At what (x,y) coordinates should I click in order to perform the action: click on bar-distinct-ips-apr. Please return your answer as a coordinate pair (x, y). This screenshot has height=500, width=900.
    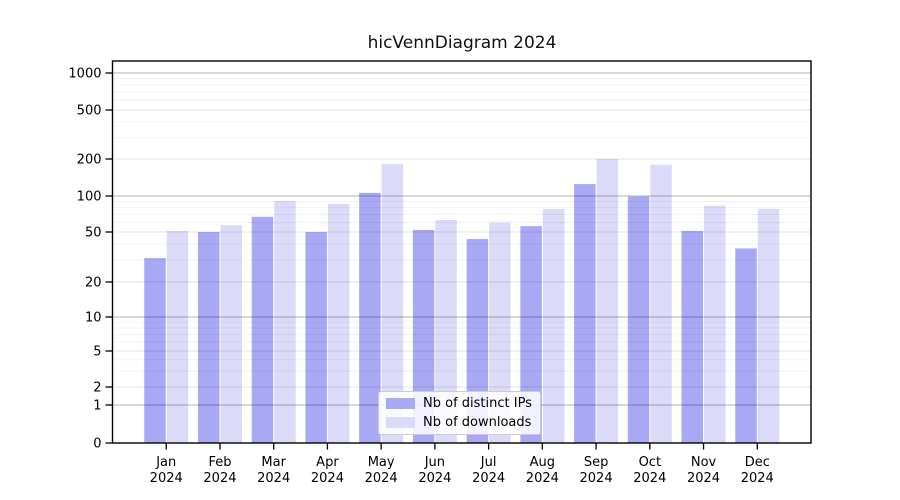
    Looking at the image, I should click on (316, 337).